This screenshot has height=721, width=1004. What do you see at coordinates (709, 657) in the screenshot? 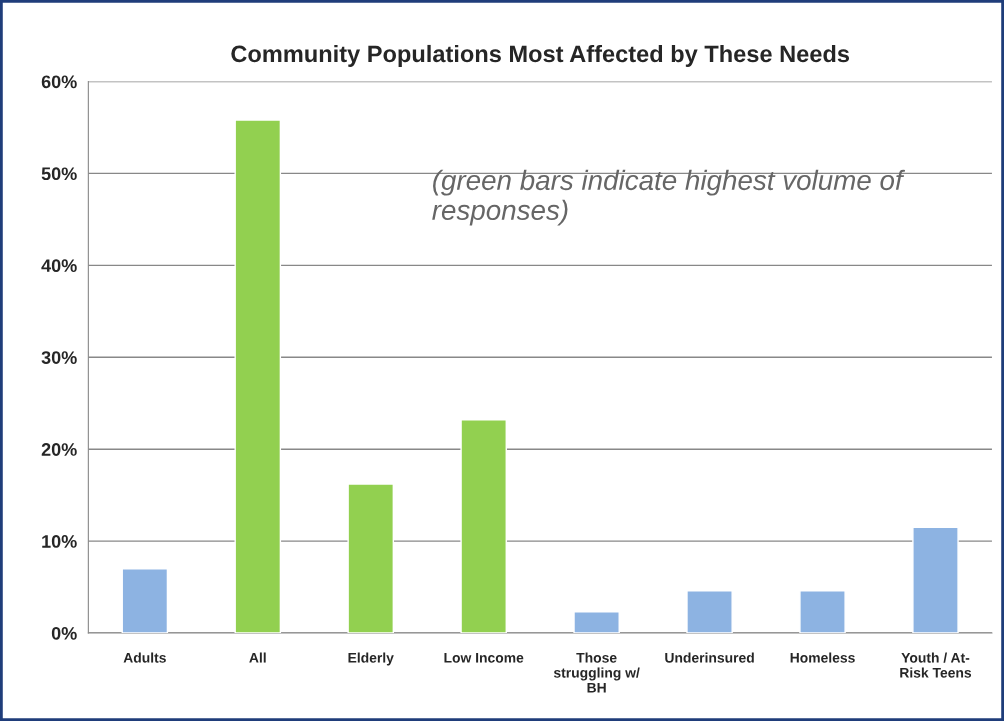
I see `x-tick-label: Underinsured` at bounding box center [709, 657].